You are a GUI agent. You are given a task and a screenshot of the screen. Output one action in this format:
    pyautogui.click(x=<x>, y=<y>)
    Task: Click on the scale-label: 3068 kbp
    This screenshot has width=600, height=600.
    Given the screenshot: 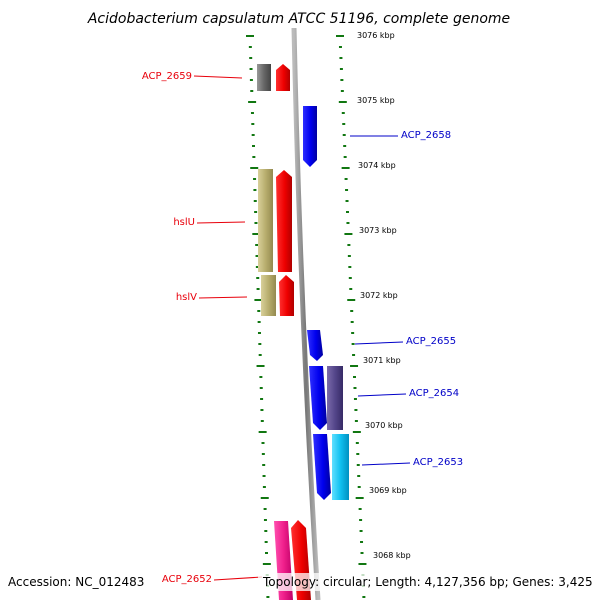 What is the action you would take?
    pyautogui.click(x=392, y=555)
    